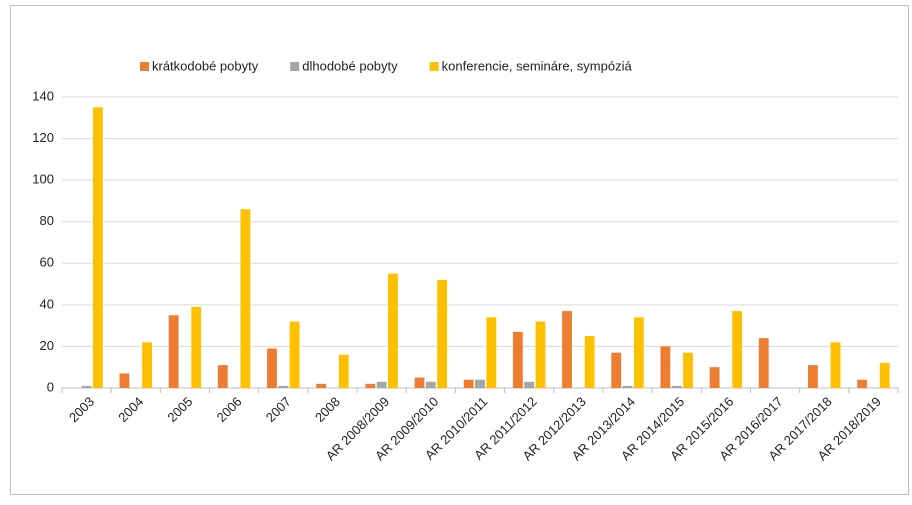  Describe the element at coordinates (43, 137) in the screenshot. I see `y-tick-label: 120` at that location.